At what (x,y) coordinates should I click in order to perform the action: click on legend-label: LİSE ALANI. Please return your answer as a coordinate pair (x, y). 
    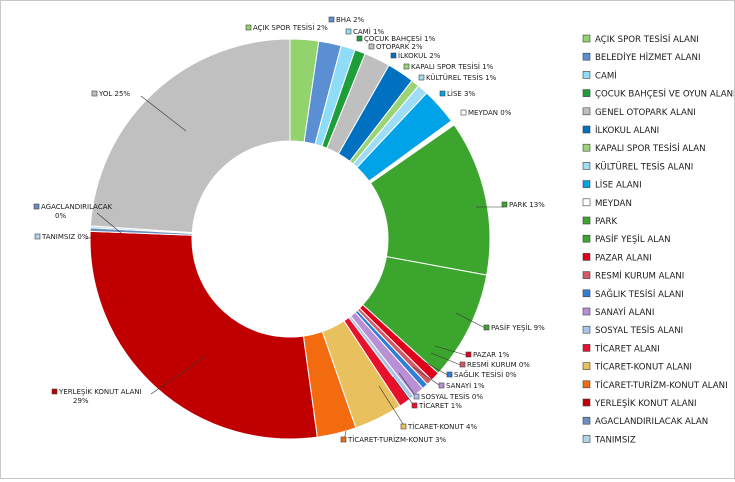
    Looking at the image, I should click on (618, 185).